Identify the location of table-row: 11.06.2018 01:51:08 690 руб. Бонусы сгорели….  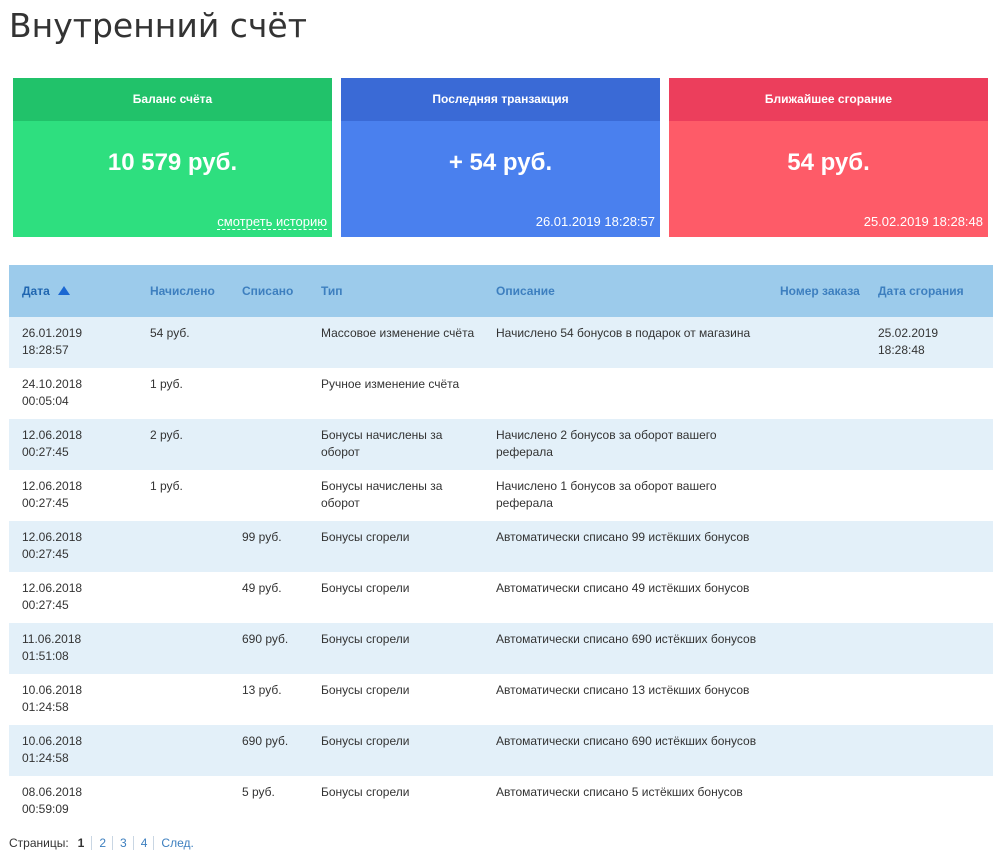
(501, 648).